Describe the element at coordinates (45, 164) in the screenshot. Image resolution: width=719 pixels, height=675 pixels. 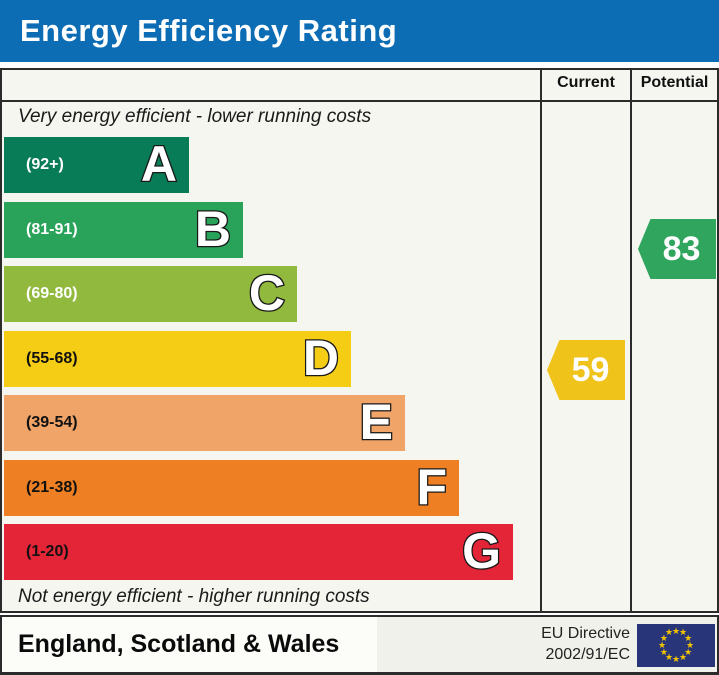
I see `band-range-label: (92+)` at that location.